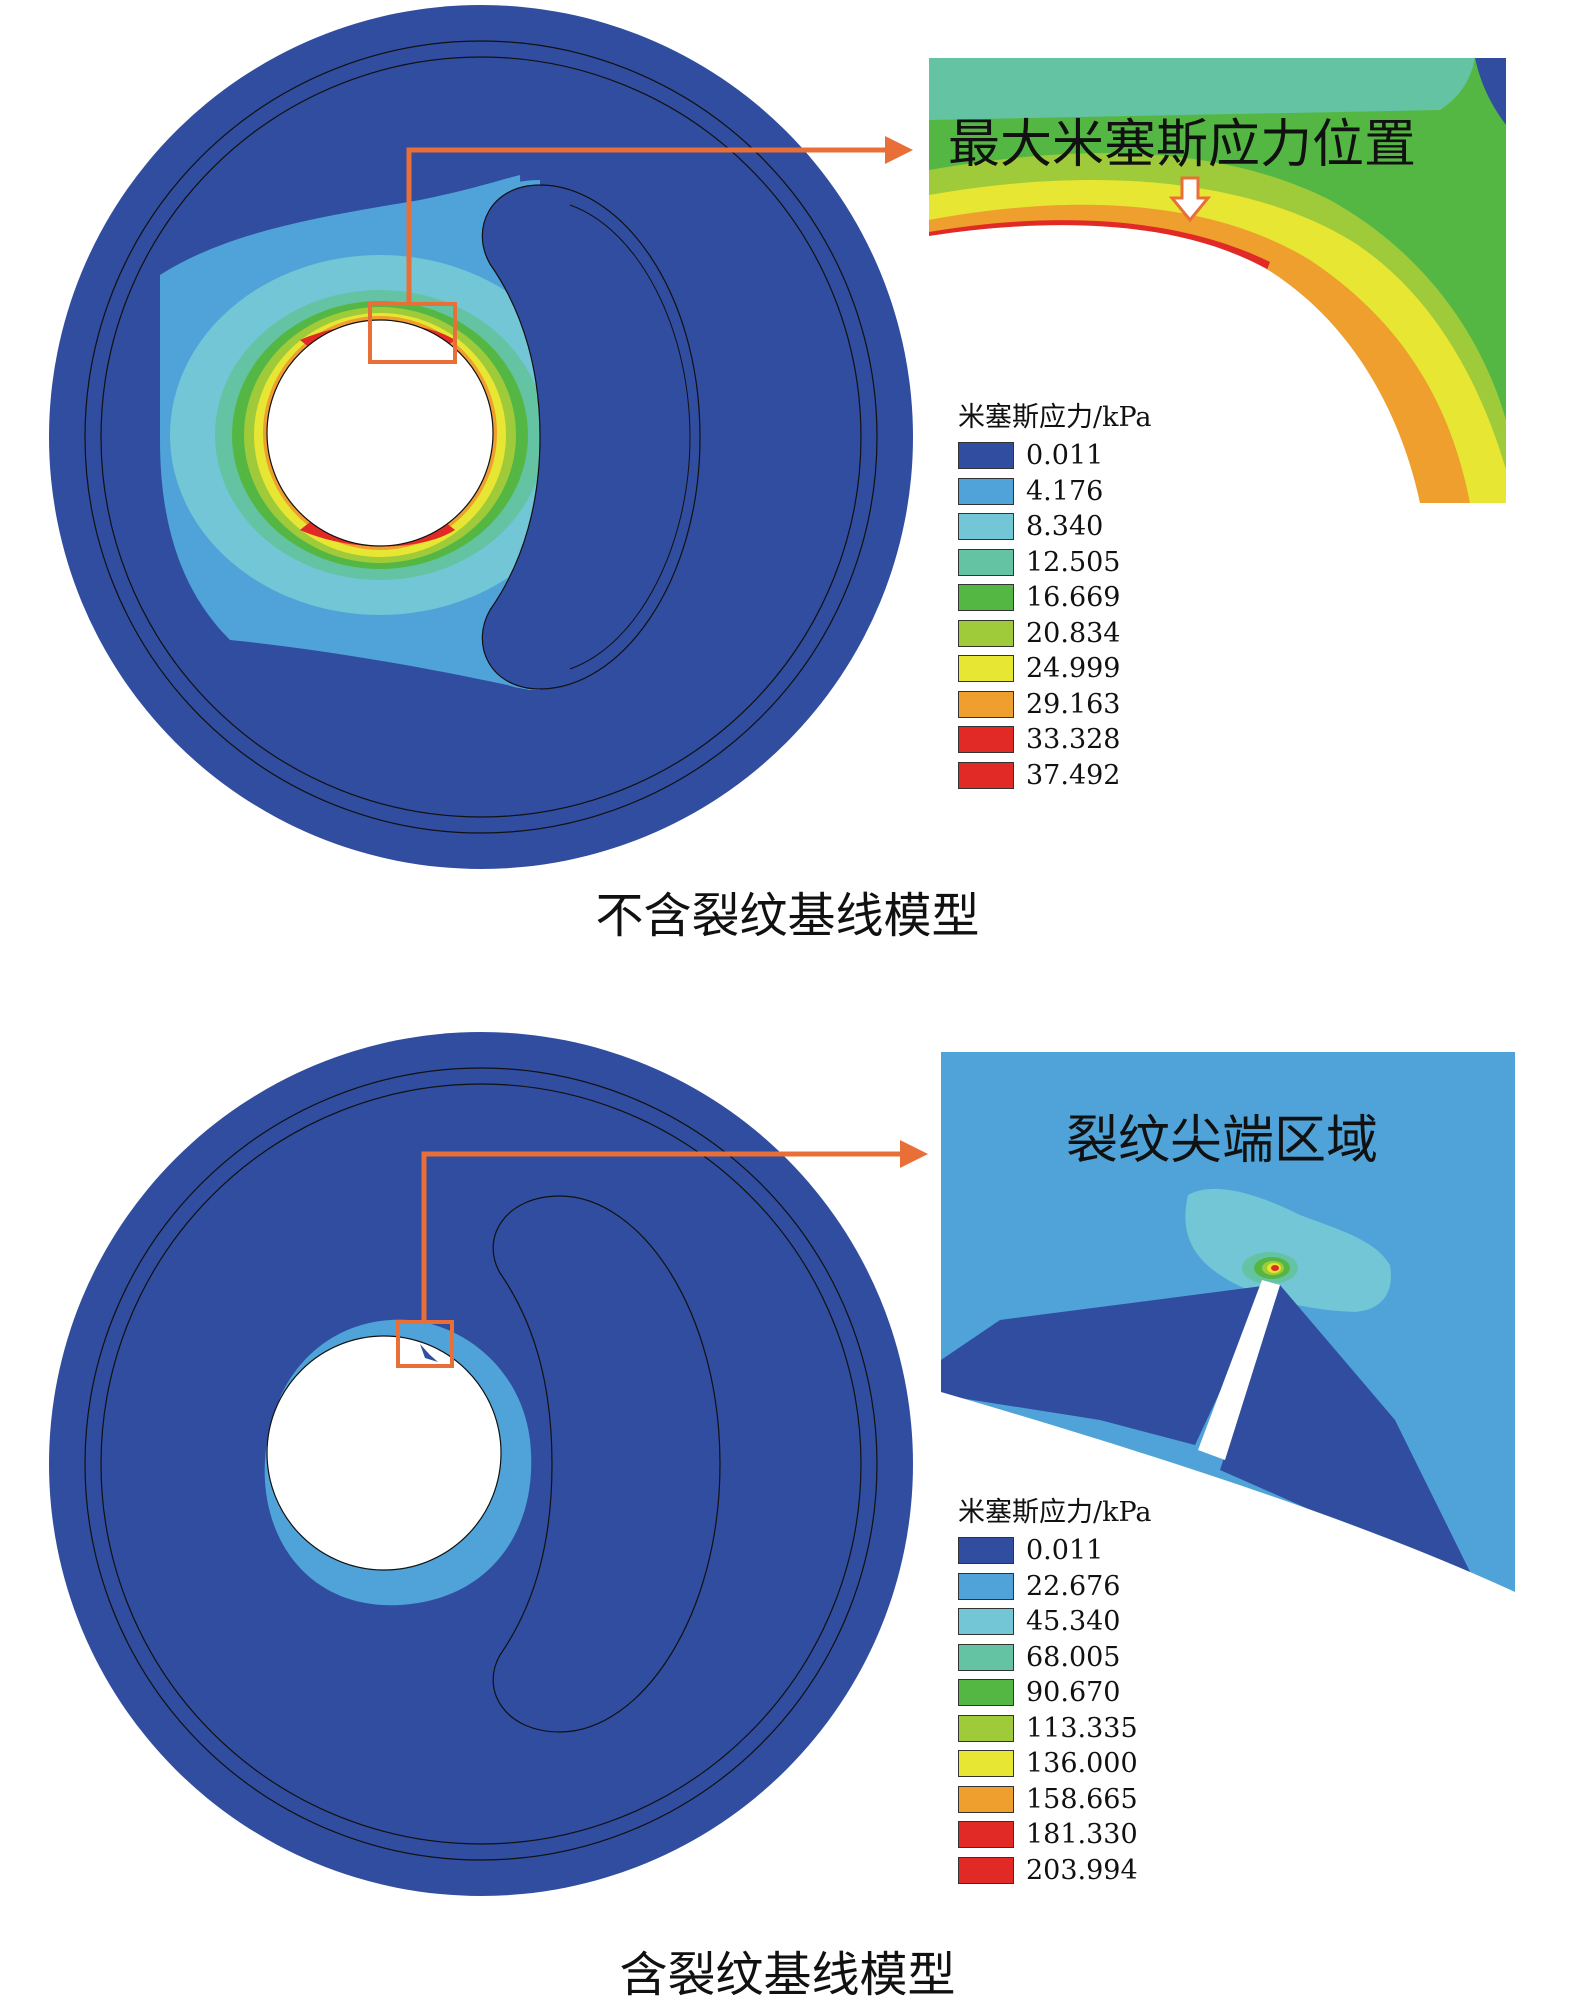 This screenshot has height=2005, width=1575. Describe the element at coordinates (1190, 199) in the screenshot. I see `peak-marker-arrow` at that location.